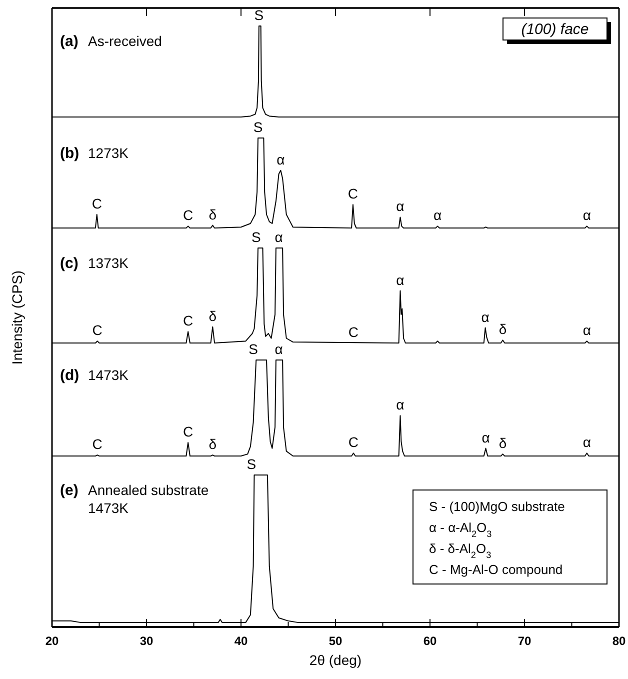 The image size is (628, 679). Describe the element at coordinates (125, 41) in the screenshot. I see `text: As-received` at that location.